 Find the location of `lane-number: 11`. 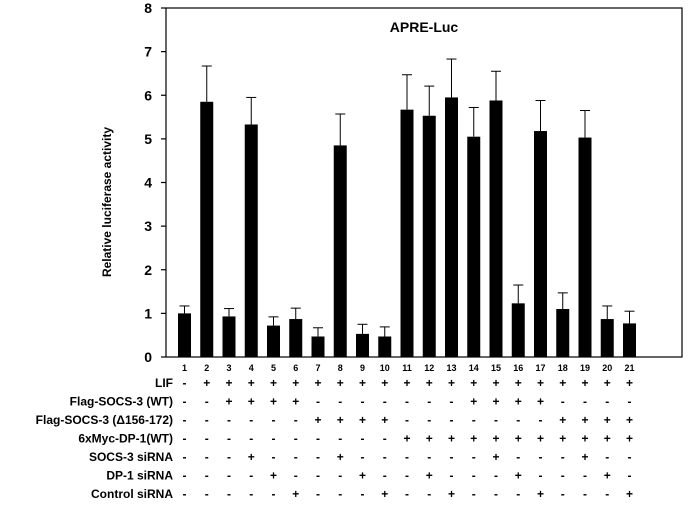

lane-number: 11 is located at coordinates (407, 368).